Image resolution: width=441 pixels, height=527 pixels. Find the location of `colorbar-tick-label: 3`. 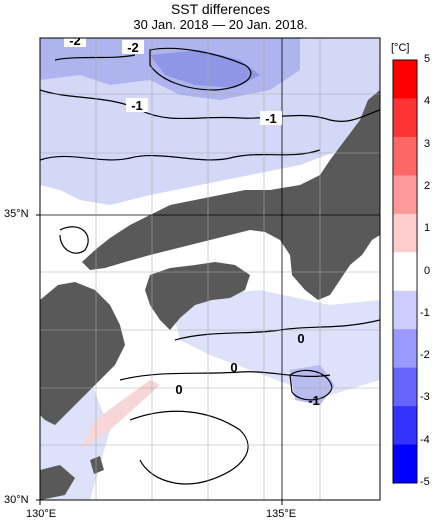

colorbar-tick-label: 3 is located at coordinates (427, 143).